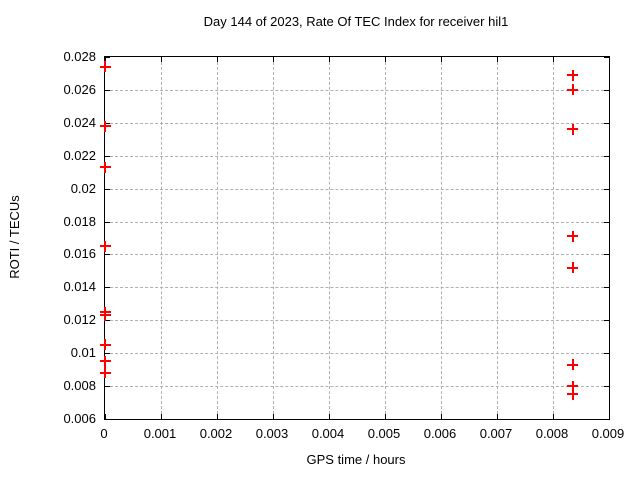 This screenshot has height=480, width=640. Describe the element at coordinates (79, 320) in the screenshot. I see `y-tick-label: 0.012` at that location.